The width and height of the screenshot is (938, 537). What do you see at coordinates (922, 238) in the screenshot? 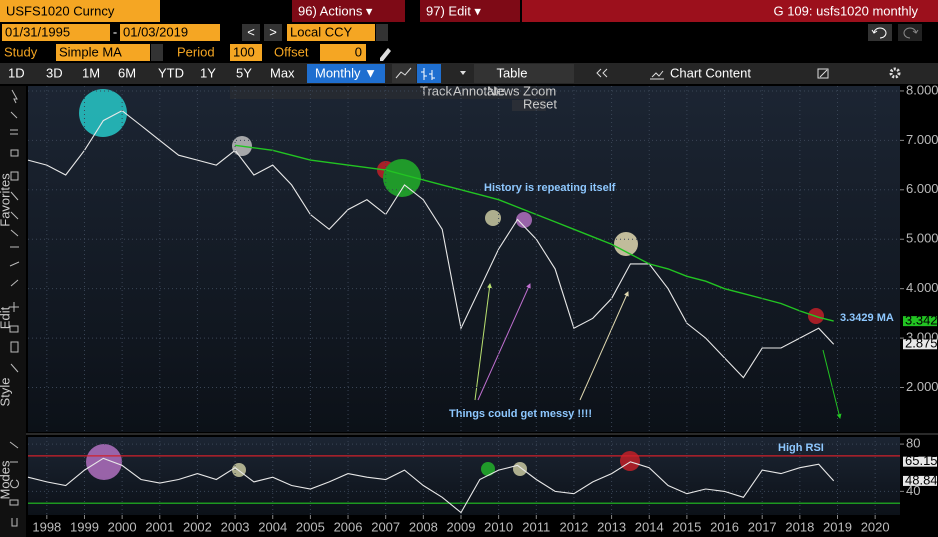
I see `y-tick-label: 5.0000` at bounding box center [922, 238].